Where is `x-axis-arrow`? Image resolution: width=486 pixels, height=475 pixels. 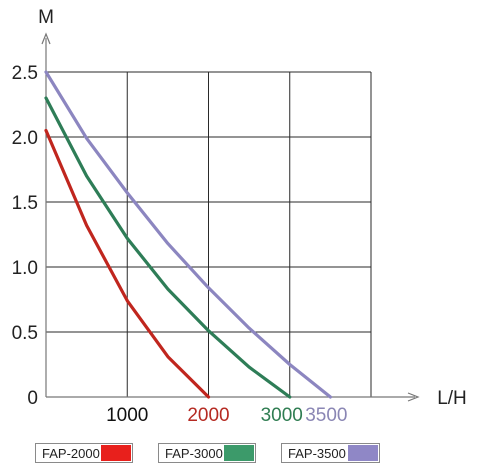
x-axis-arrow is located at coordinates (413, 397).